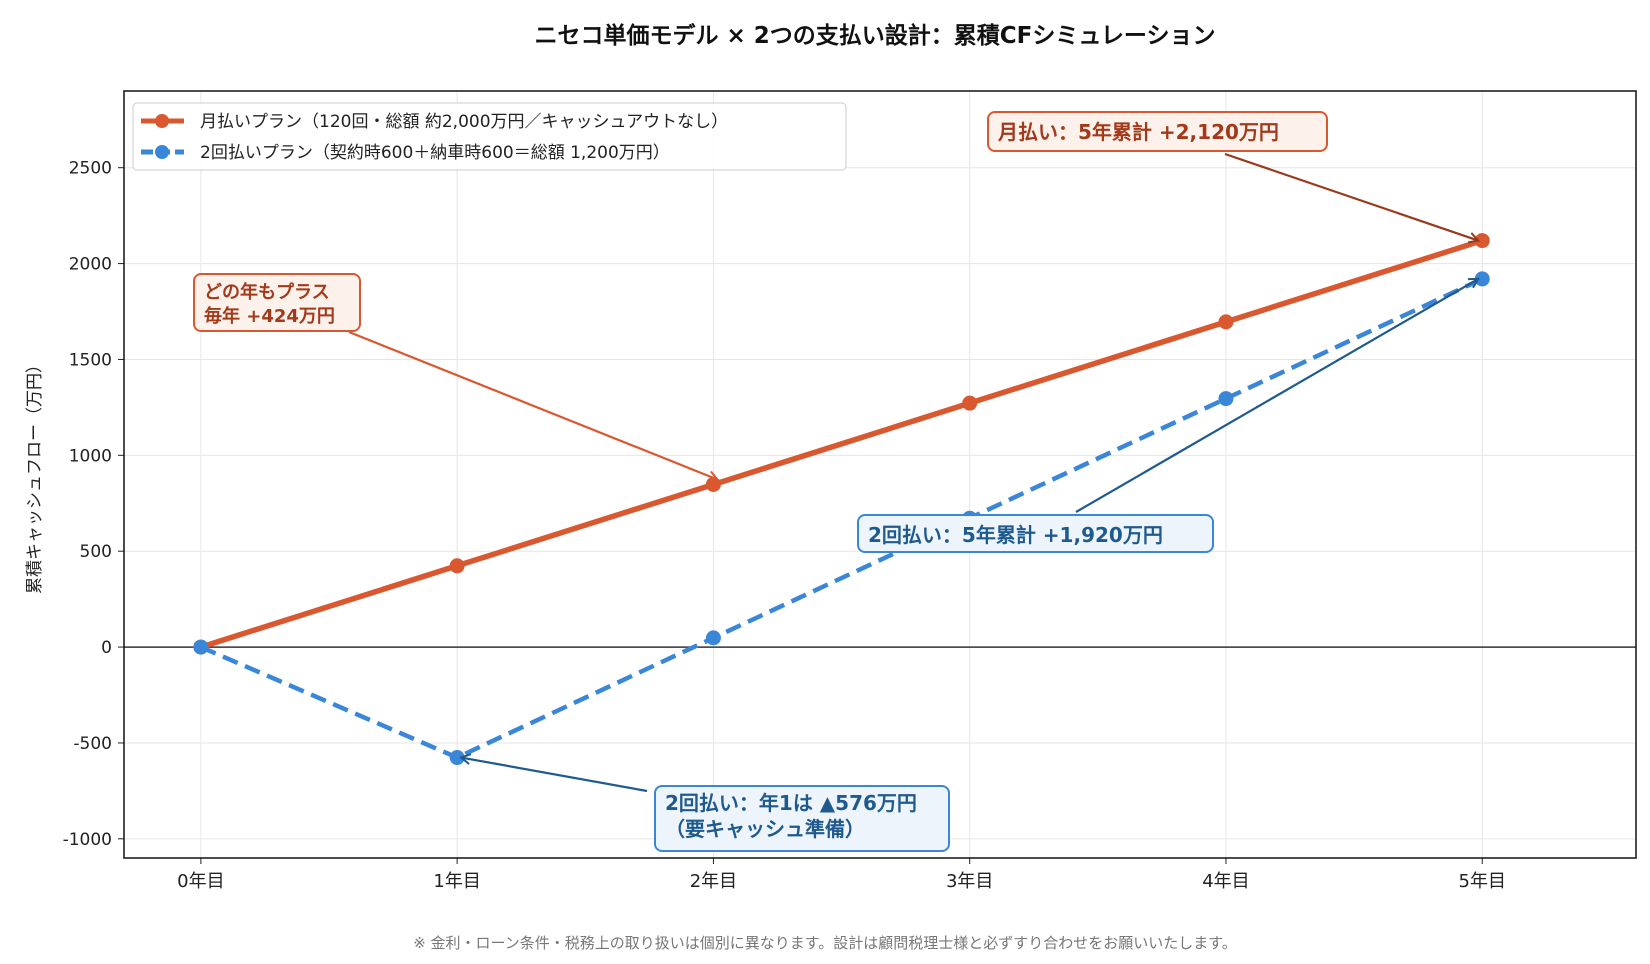 Image resolution: width=1650 pixels, height=964 pixels. What do you see at coordinates (1225, 881) in the screenshot?
I see `x-tick-label: 4年目` at bounding box center [1225, 881].